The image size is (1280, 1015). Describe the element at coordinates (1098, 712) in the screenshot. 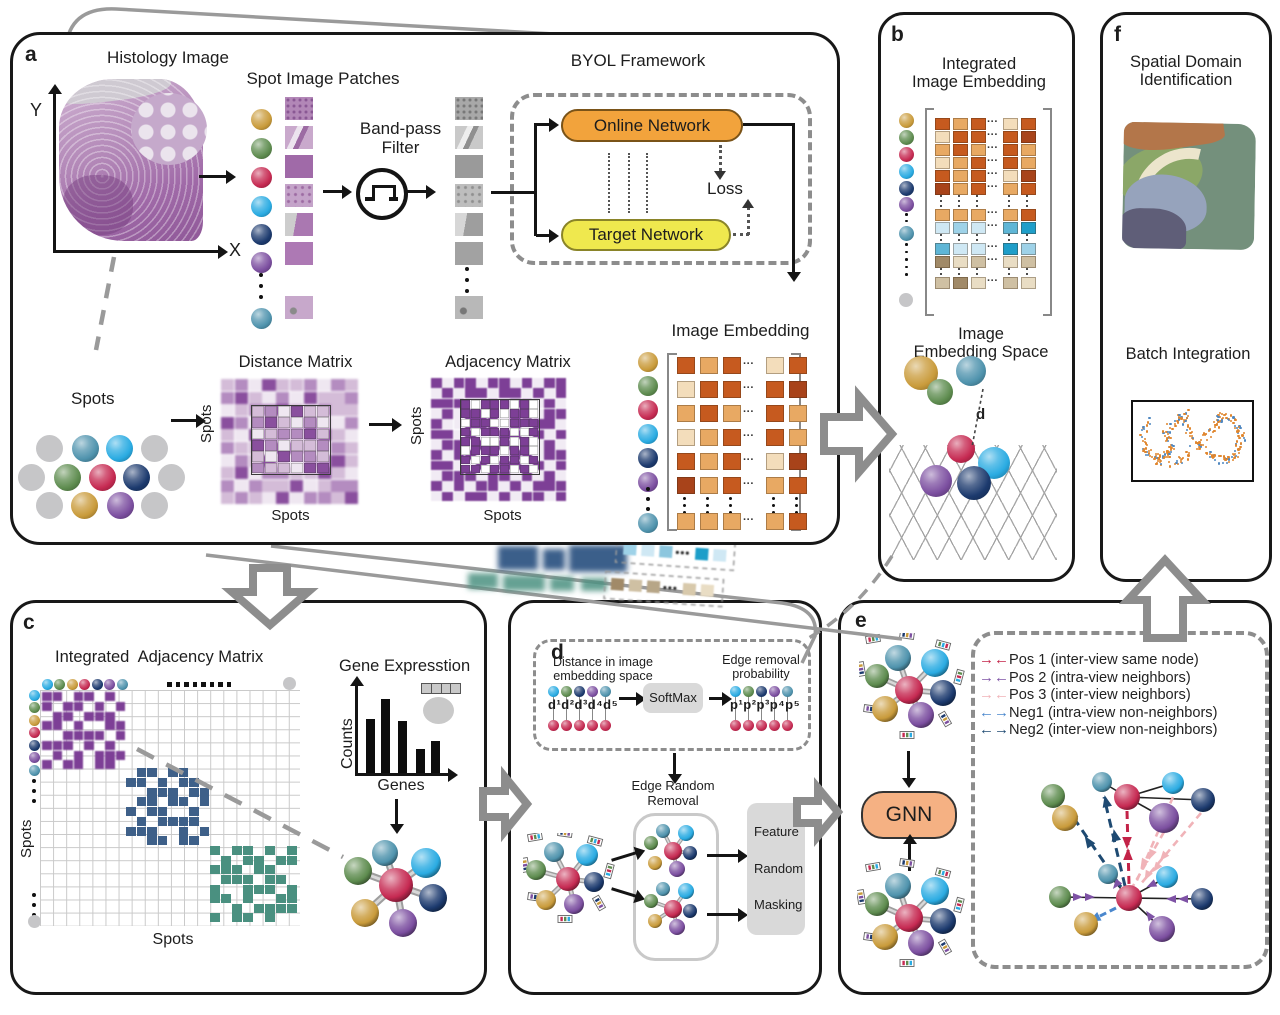

I see `legend-item: ←→Neg1 (intra-view non-neighbors)` at that location.